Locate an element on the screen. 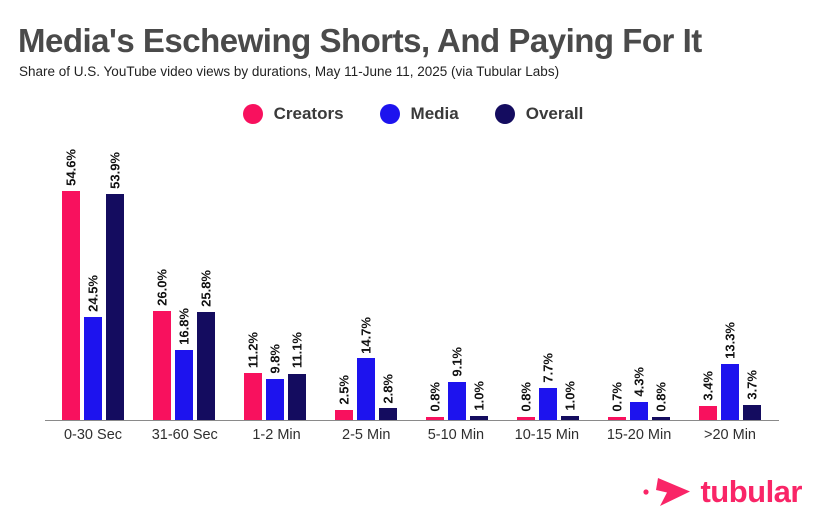 The height and width of the screenshot is (519, 826). legend-item-media: Media is located at coordinates (419, 114).